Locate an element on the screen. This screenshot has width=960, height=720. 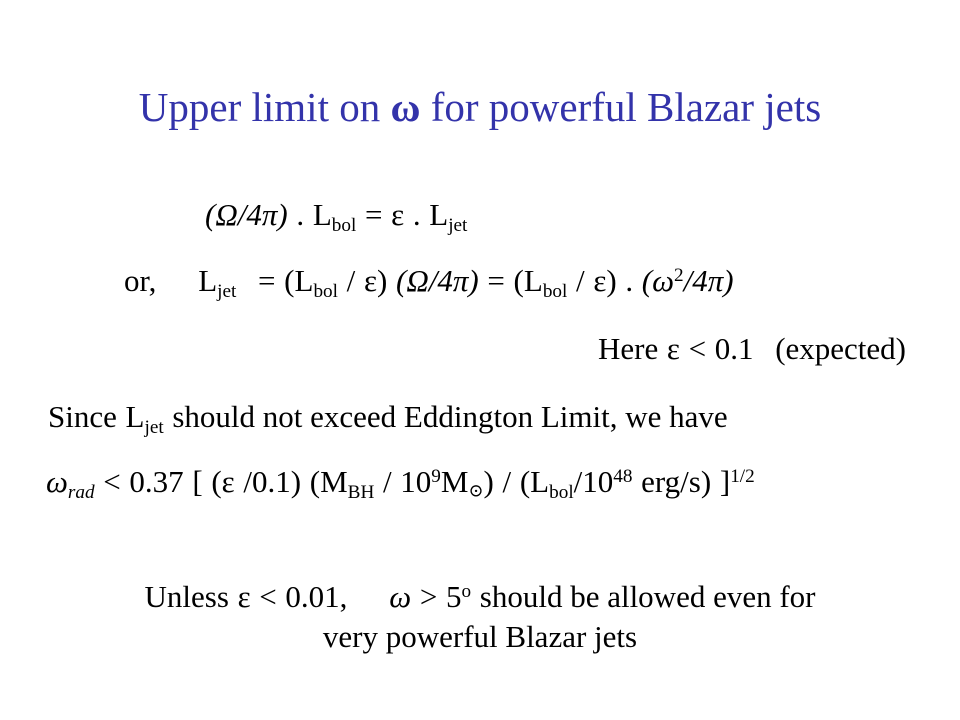
eq3-bracket-close: ] is located at coordinates (725, 481).